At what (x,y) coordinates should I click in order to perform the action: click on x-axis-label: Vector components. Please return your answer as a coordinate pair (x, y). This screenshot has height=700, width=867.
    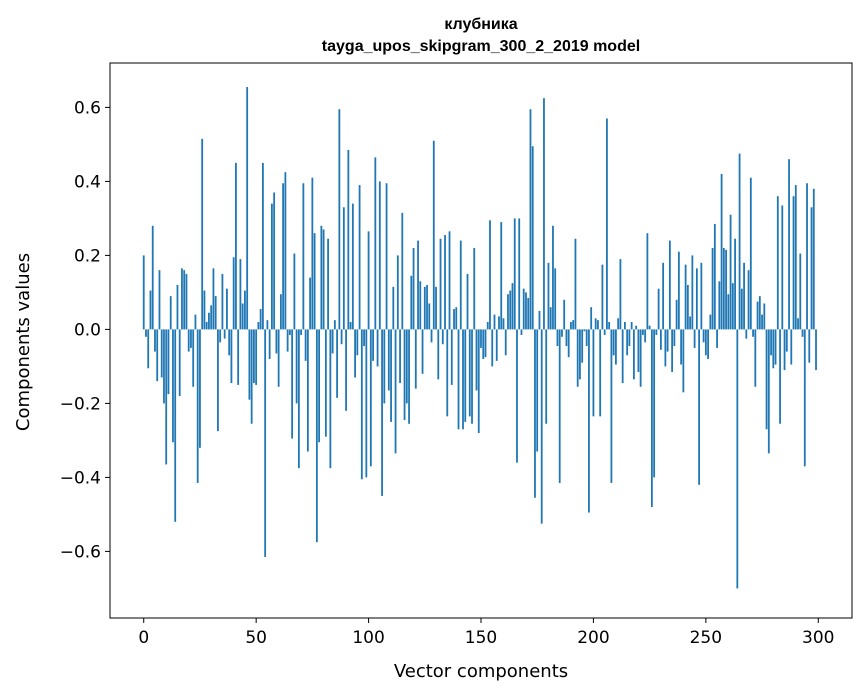
    Looking at the image, I should click on (481, 671).